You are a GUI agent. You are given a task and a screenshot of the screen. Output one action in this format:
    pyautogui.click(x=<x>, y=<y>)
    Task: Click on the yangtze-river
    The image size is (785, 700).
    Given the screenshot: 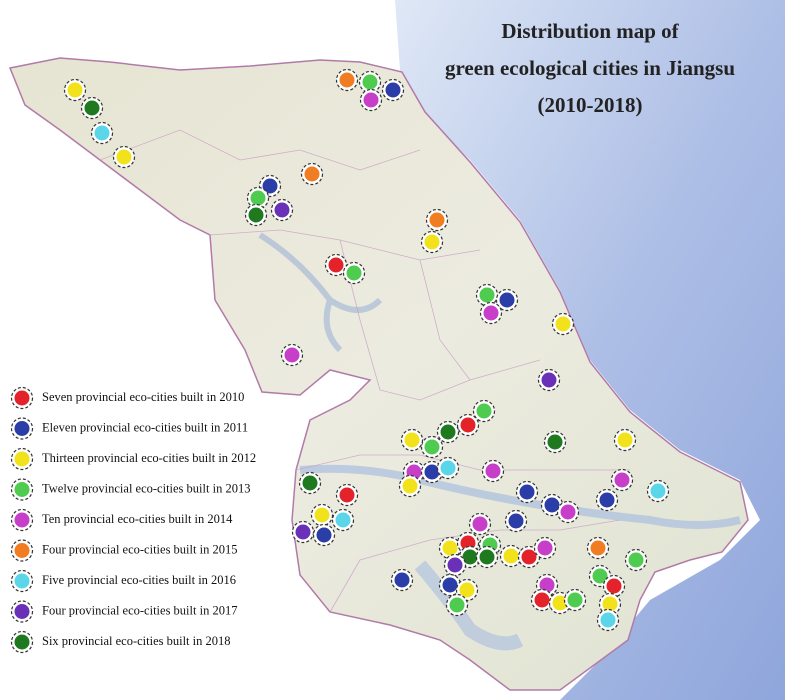 What is the action you would take?
    pyautogui.click(x=520, y=496)
    